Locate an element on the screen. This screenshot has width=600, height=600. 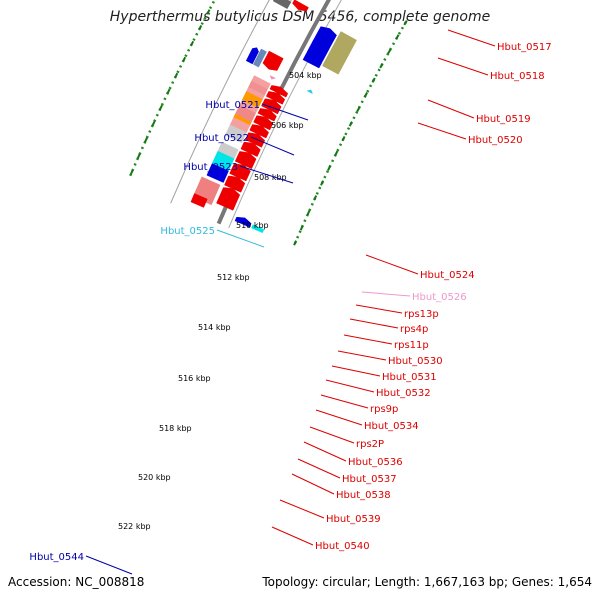
gene-label: rps4p is located at coordinates (414, 329).